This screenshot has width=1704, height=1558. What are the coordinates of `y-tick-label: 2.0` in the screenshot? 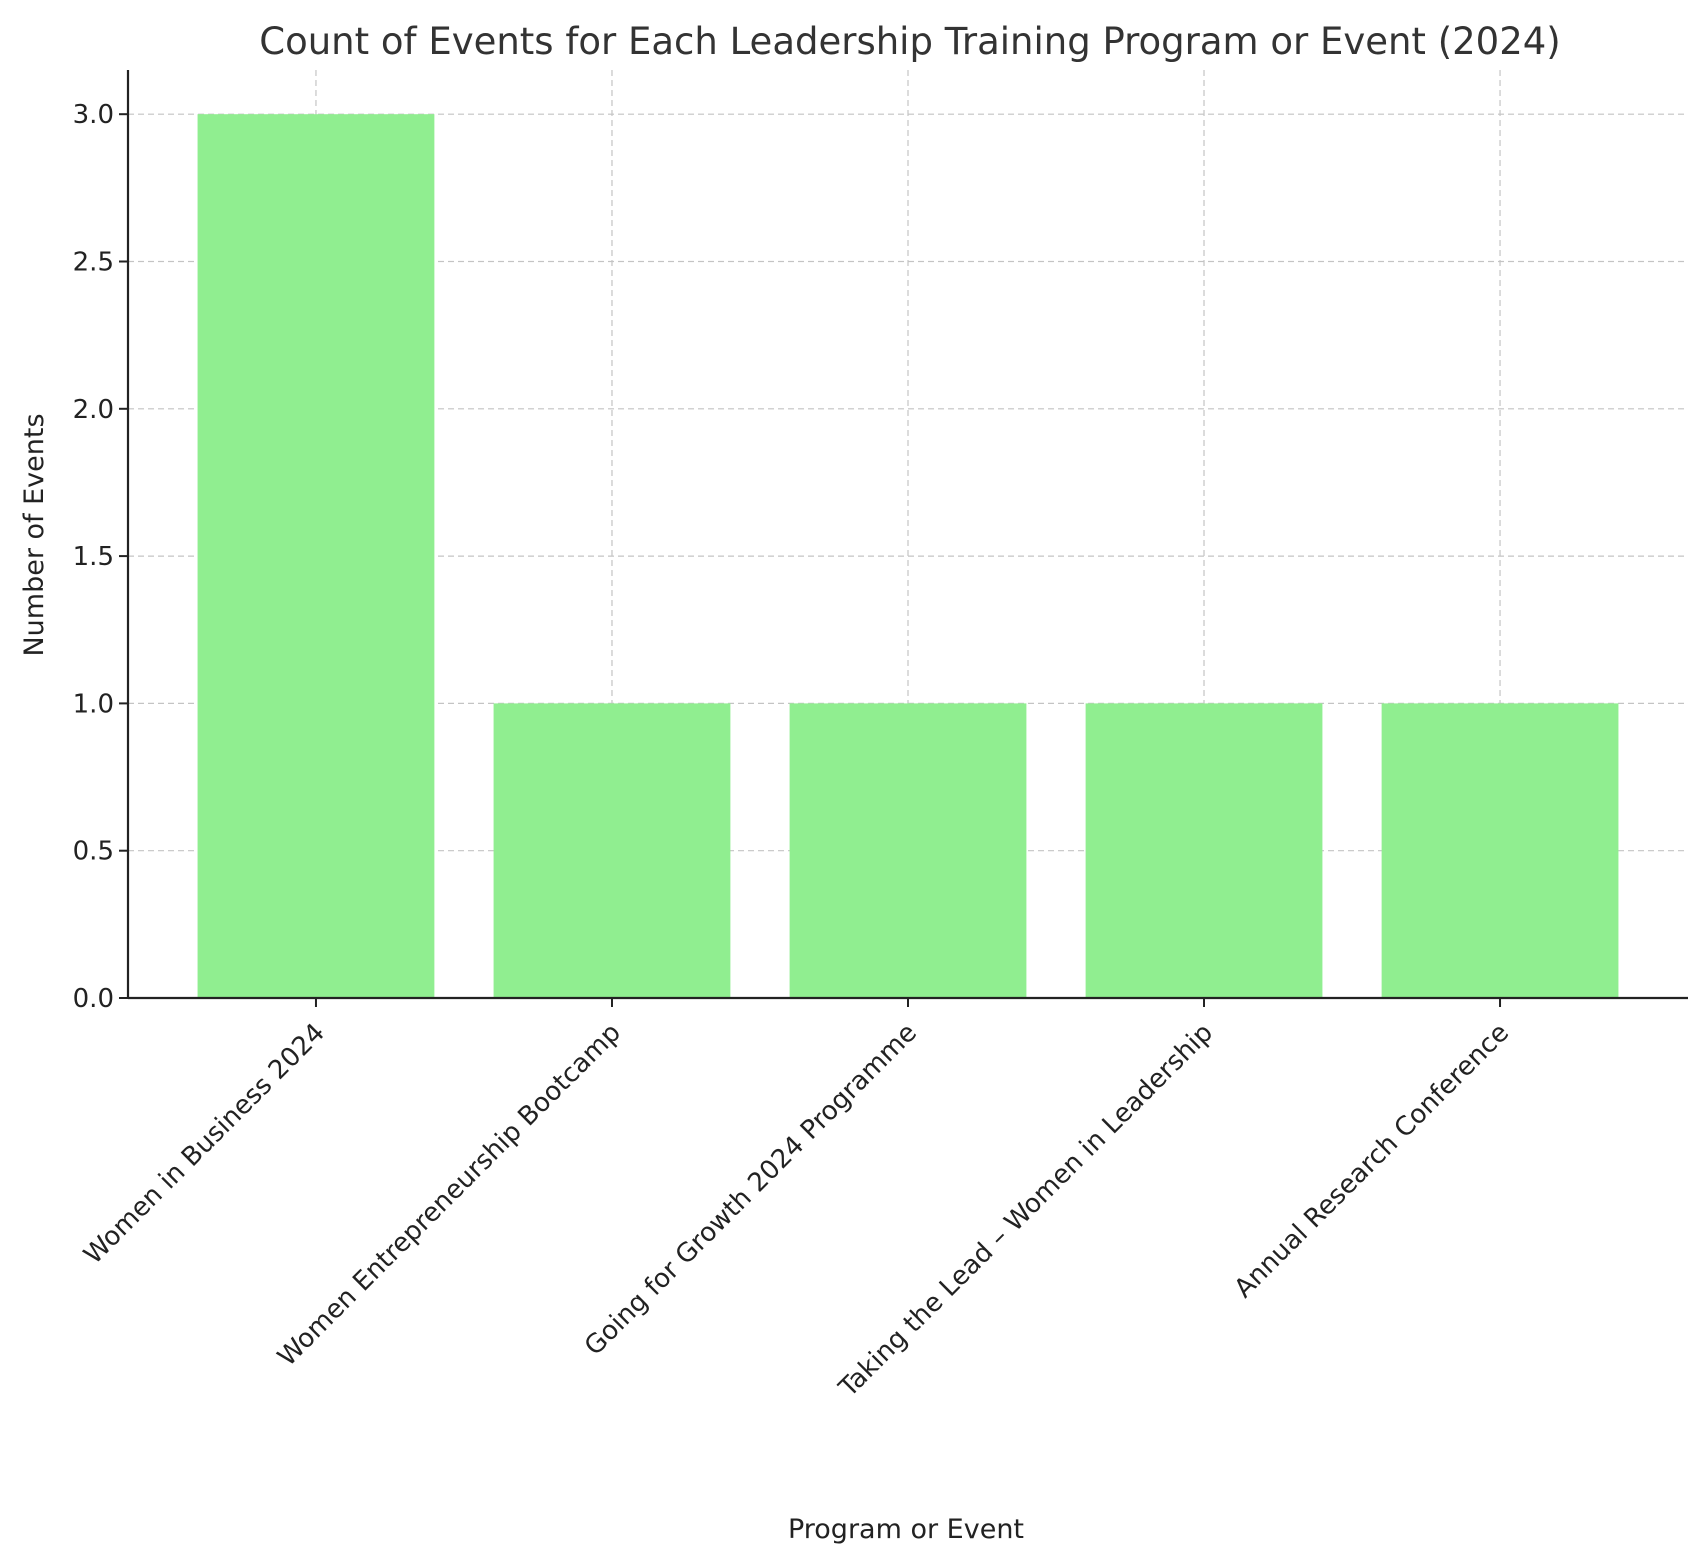 It's located at (93, 410).